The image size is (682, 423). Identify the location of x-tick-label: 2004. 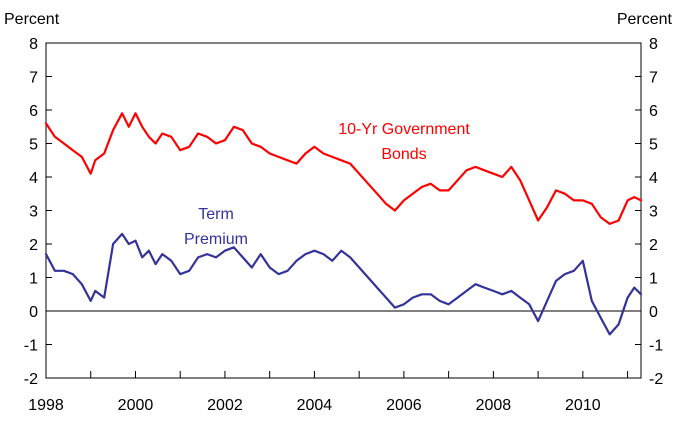
(315, 405).